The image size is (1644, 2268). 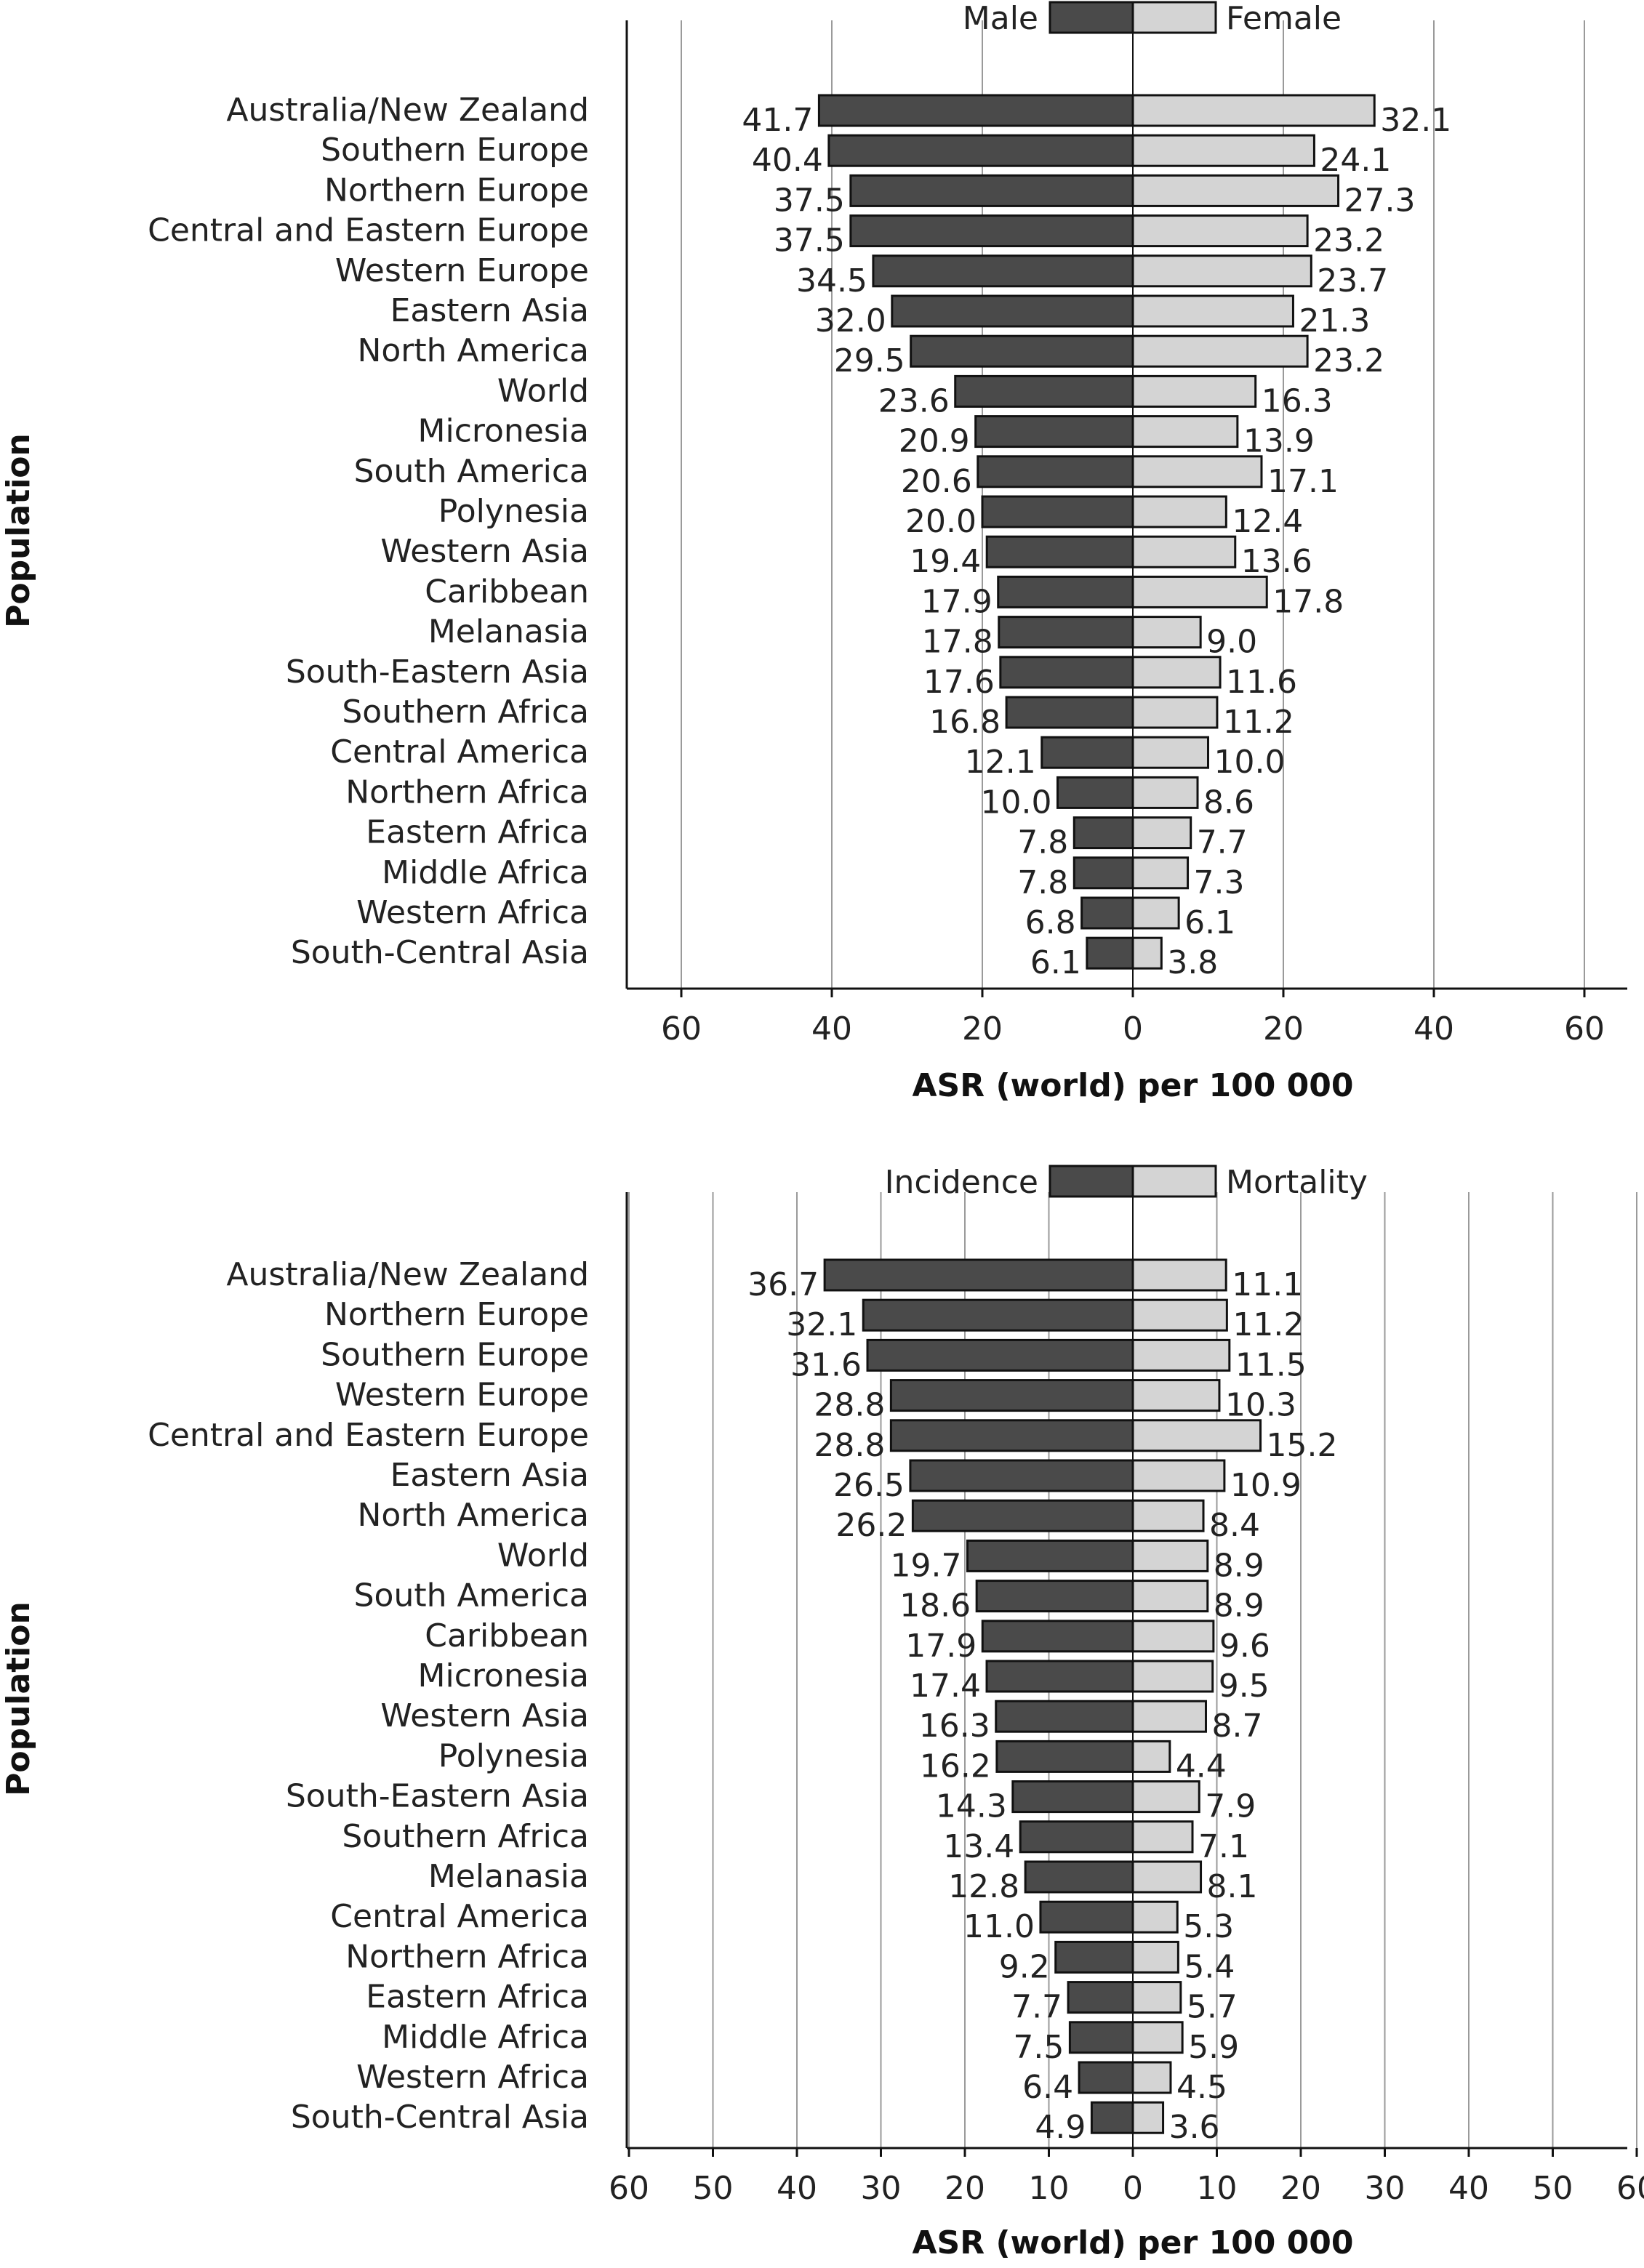 I want to click on value-label-female: 13.9, so click(x=1279, y=441).